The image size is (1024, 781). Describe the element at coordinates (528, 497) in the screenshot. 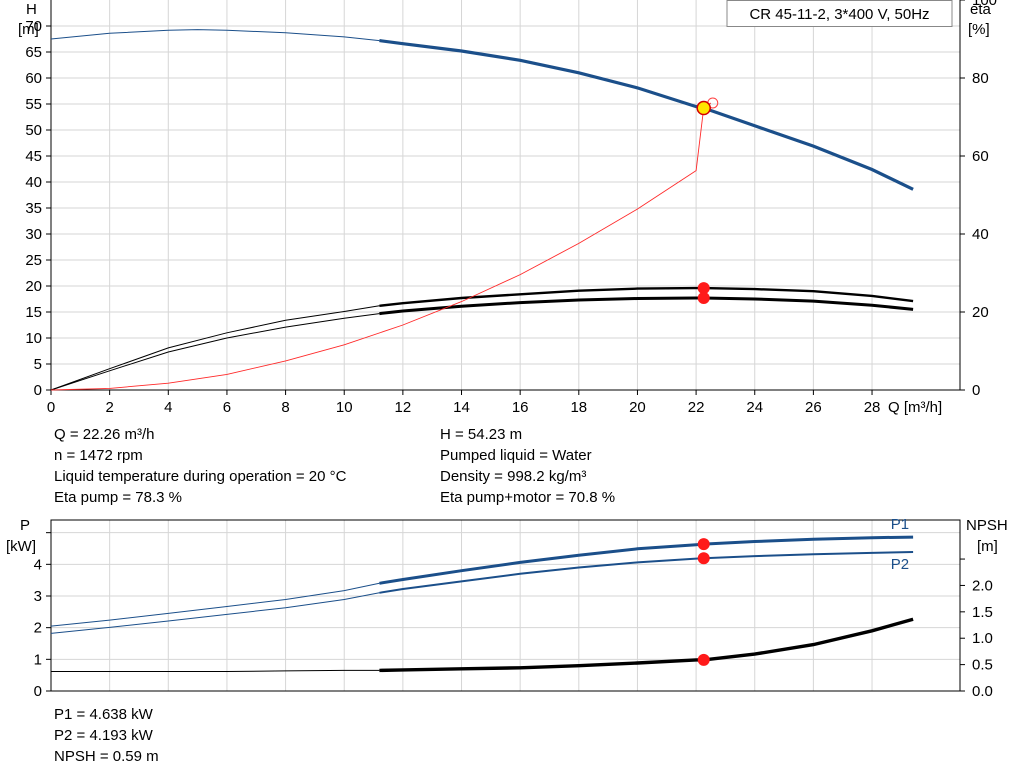

I see `eta-pump-motor-value: Eta pump+motor = 70.8 %` at that location.